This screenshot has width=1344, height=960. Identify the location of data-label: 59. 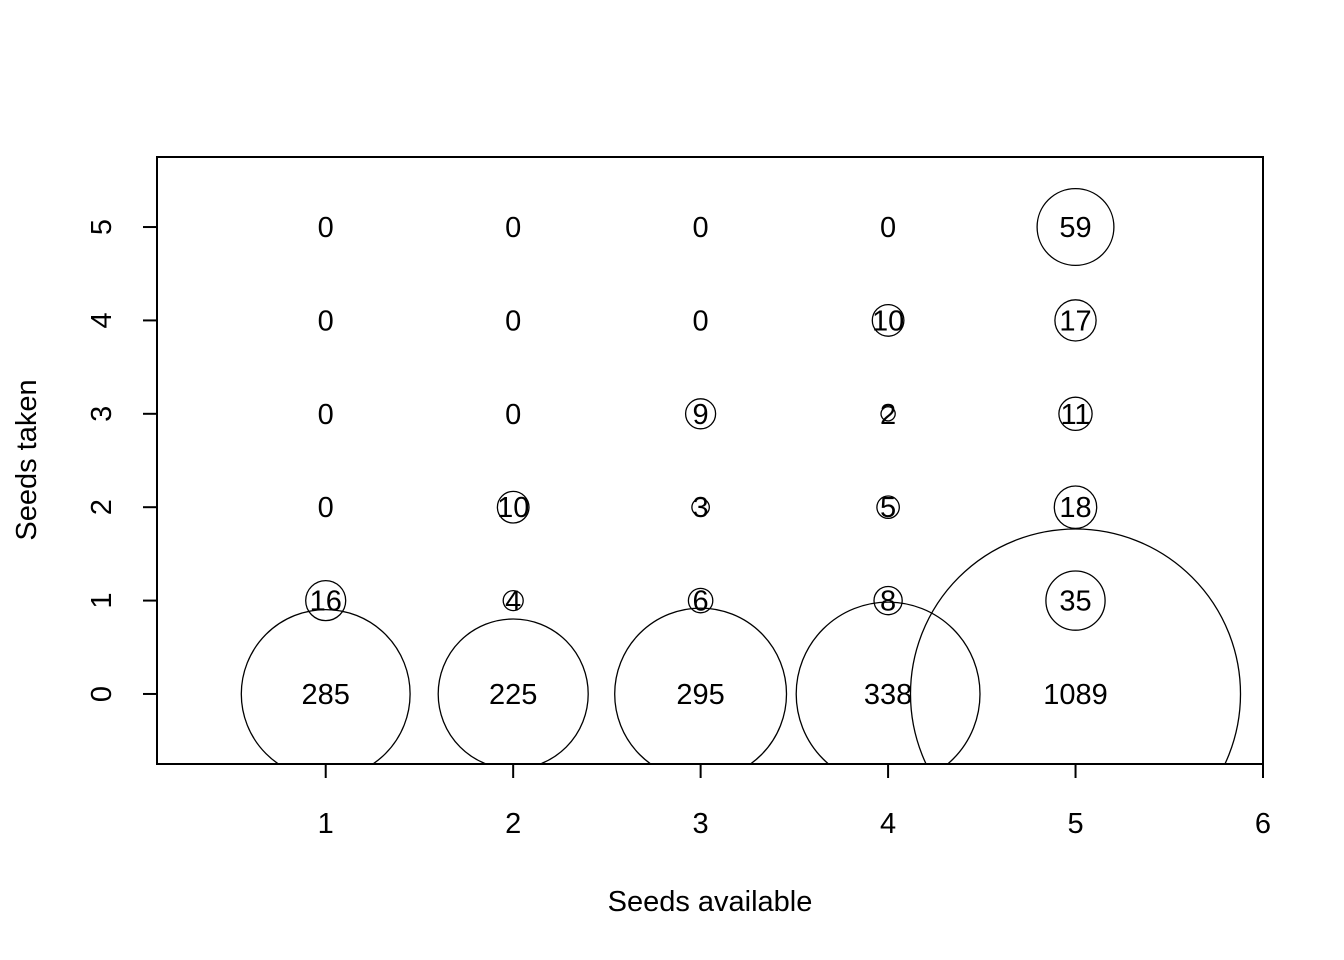
(1075, 228).